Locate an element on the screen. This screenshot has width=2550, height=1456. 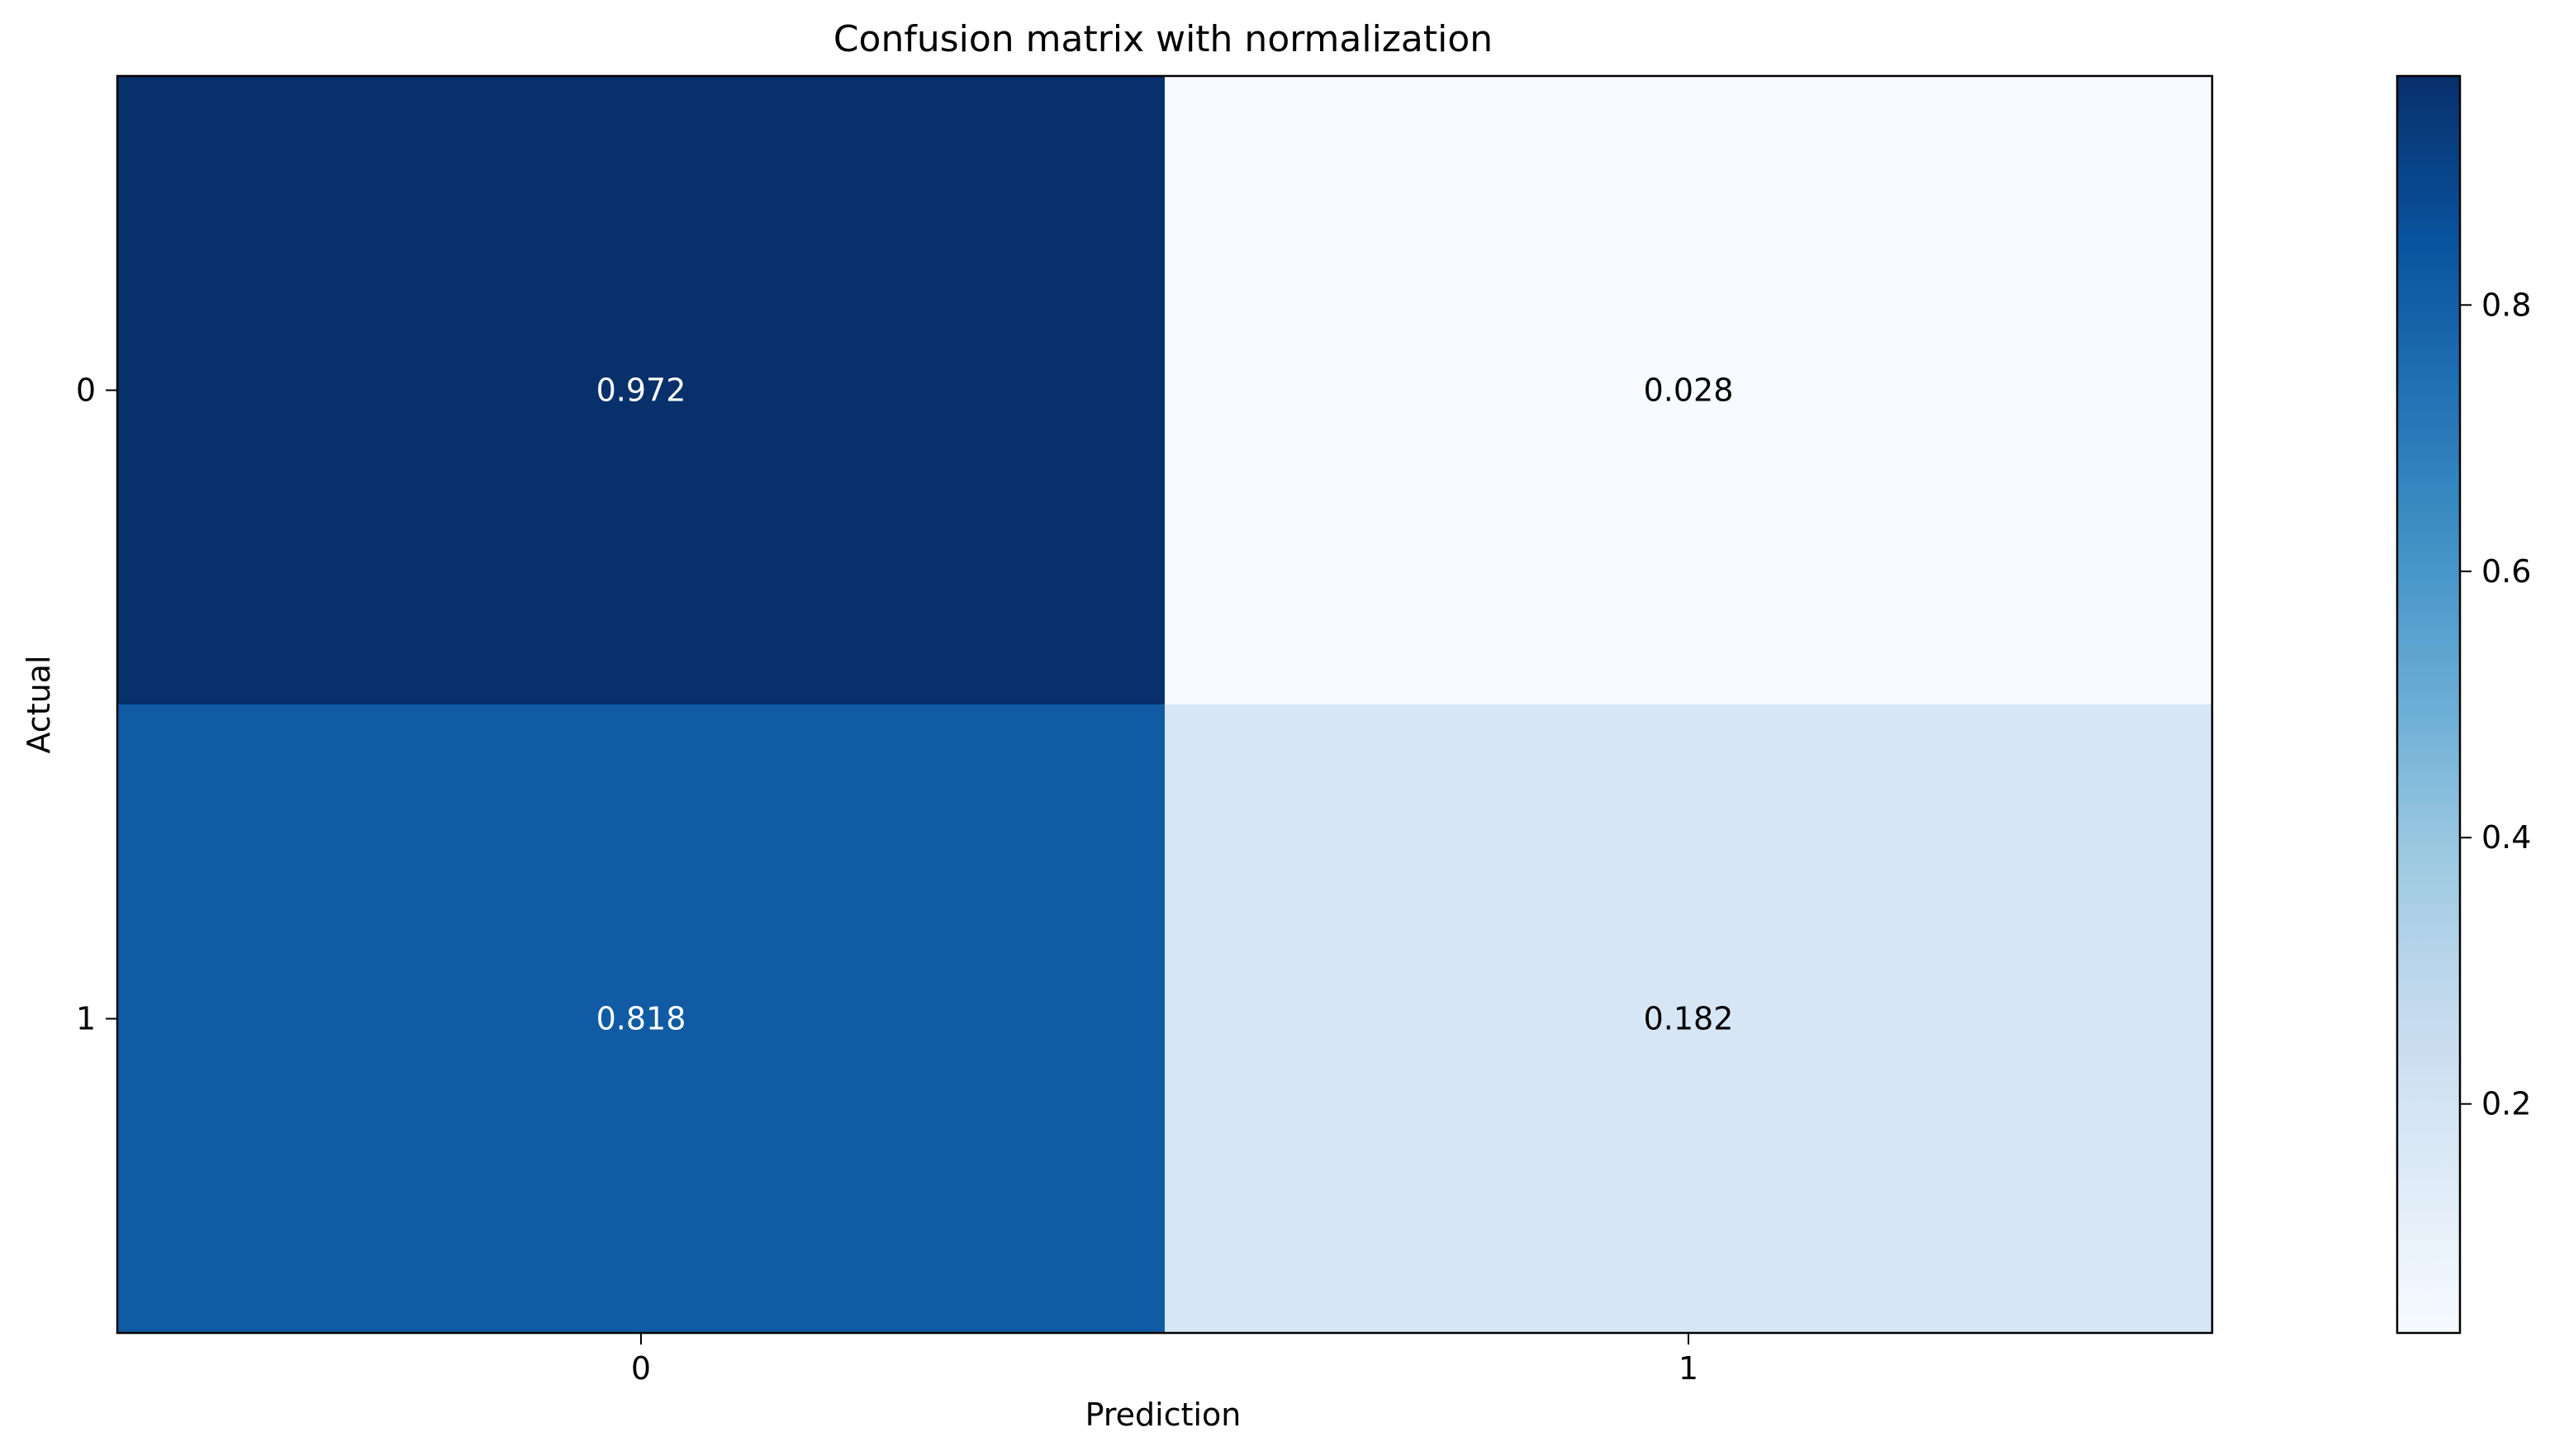
colorbar-tick-label: 0.4 is located at coordinates (2506, 837).